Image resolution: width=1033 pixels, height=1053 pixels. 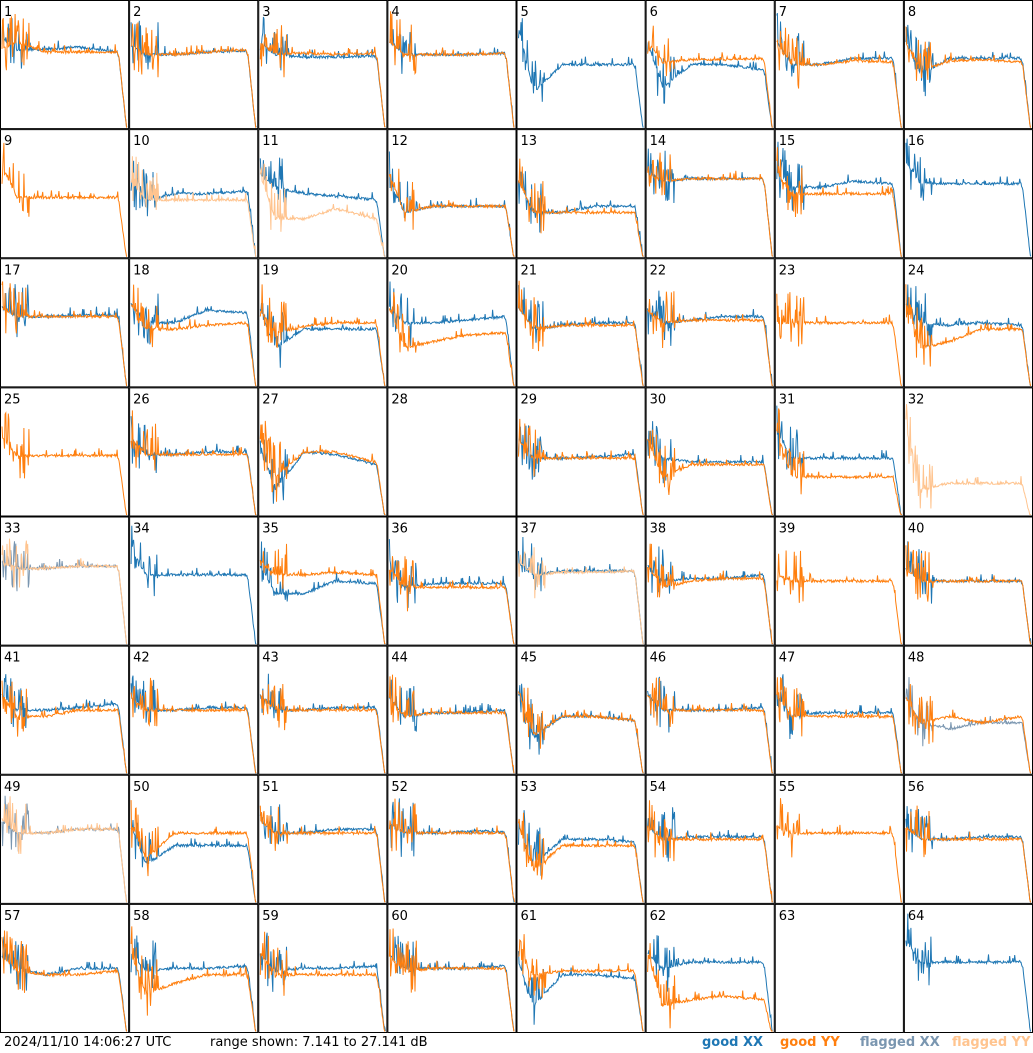 What do you see at coordinates (783, 12) in the screenshot?
I see `panel-number: 7` at bounding box center [783, 12].